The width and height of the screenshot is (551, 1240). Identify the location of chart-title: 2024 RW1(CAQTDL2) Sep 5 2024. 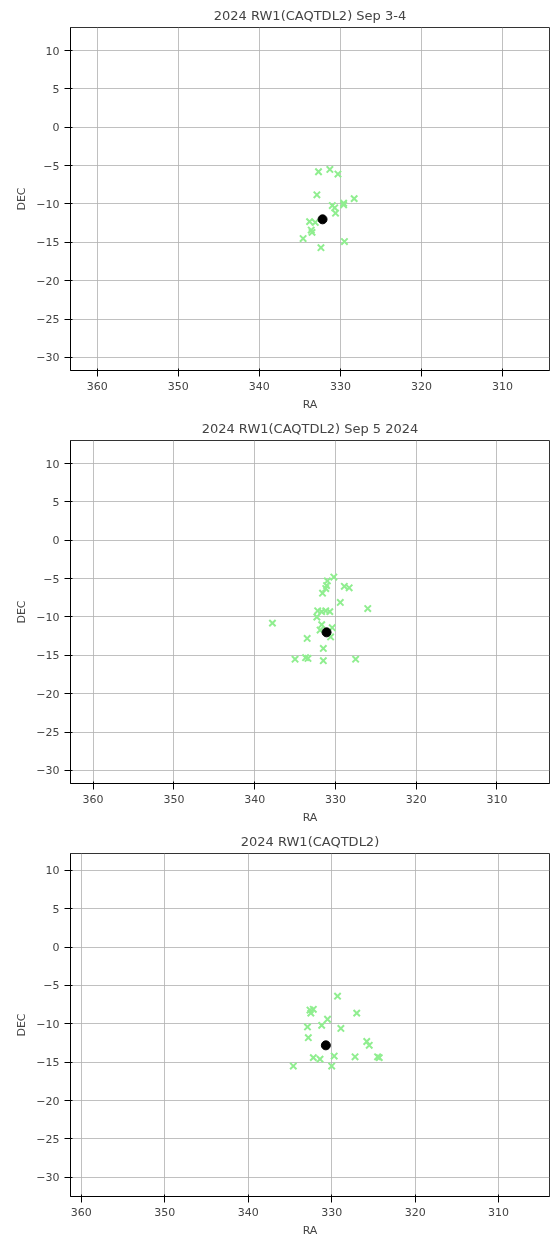
(310, 428).